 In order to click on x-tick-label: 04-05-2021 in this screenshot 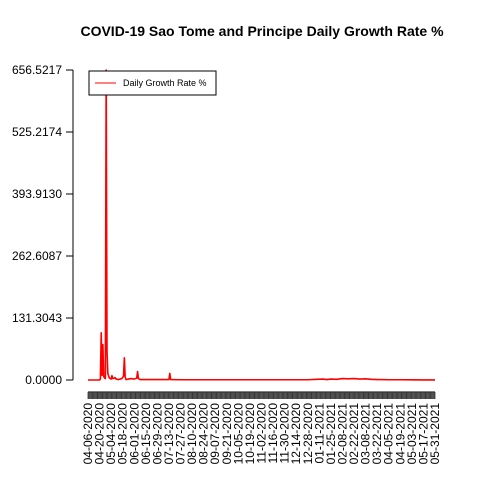, I will do `click(389, 434)`.